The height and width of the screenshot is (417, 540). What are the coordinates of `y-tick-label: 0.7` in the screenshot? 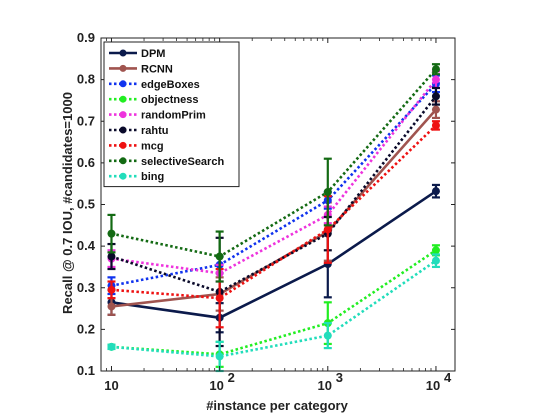 It's located at (86, 120).